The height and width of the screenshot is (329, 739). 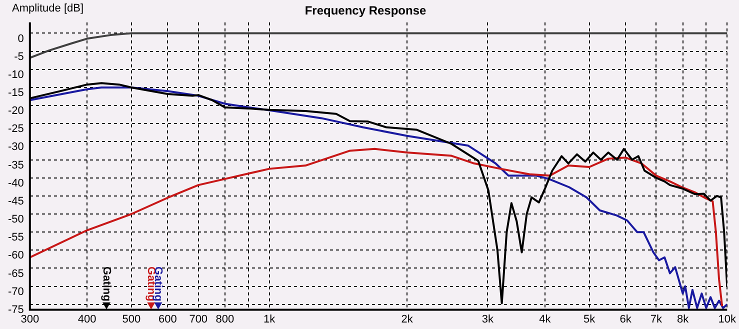 What do you see at coordinates (589, 319) in the screenshot?
I see `x-tick-label: 5k` at bounding box center [589, 319].